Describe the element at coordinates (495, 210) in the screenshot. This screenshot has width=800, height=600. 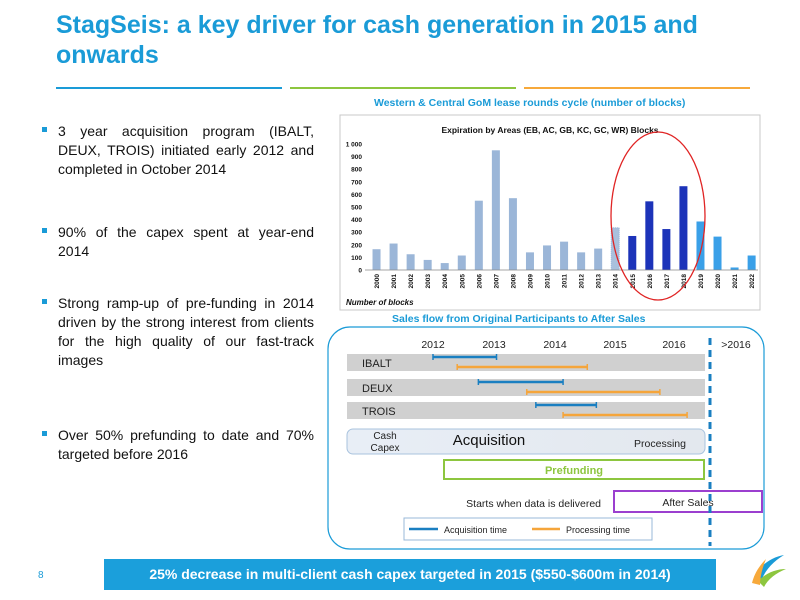
I see `bar-2007` at that location.